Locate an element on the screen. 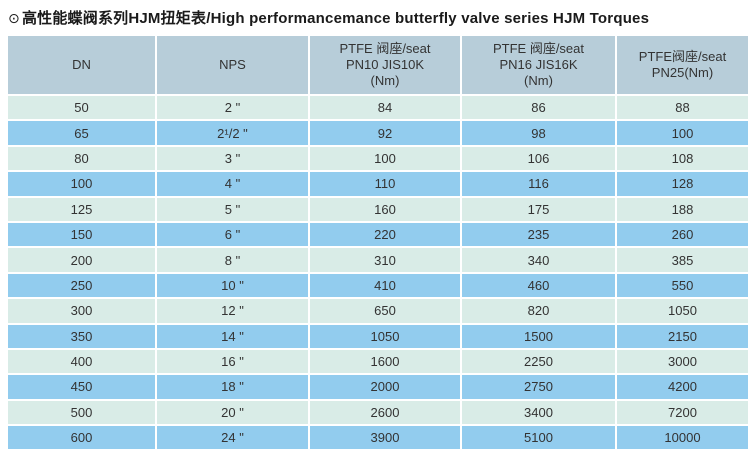  cell-dn: 150 is located at coordinates (81, 234).